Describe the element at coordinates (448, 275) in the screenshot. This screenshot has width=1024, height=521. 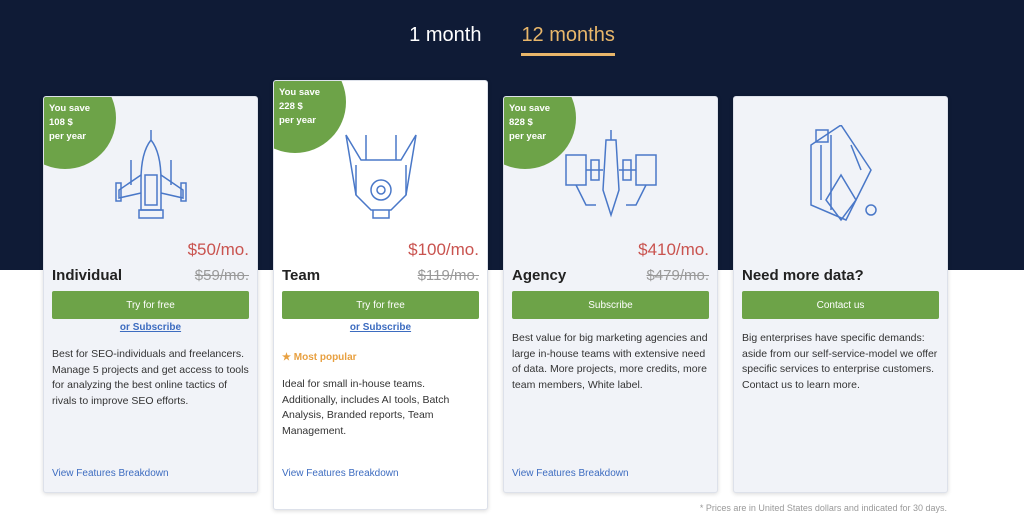
I see `plan-old-price: $119/mo.` at that location.